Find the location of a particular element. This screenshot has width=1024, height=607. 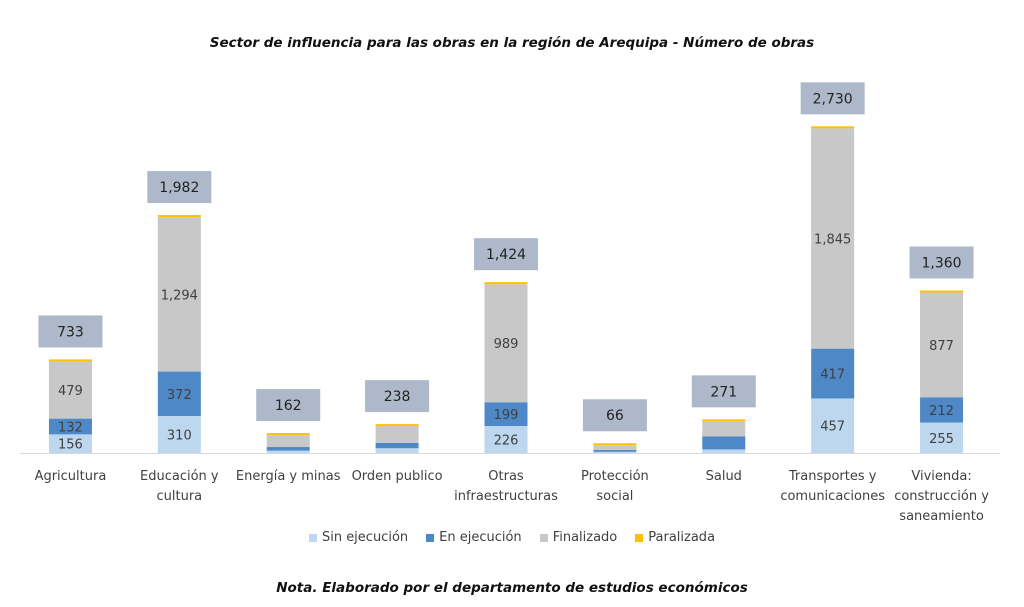

segment-data-label: 989 is located at coordinates (506, 344).